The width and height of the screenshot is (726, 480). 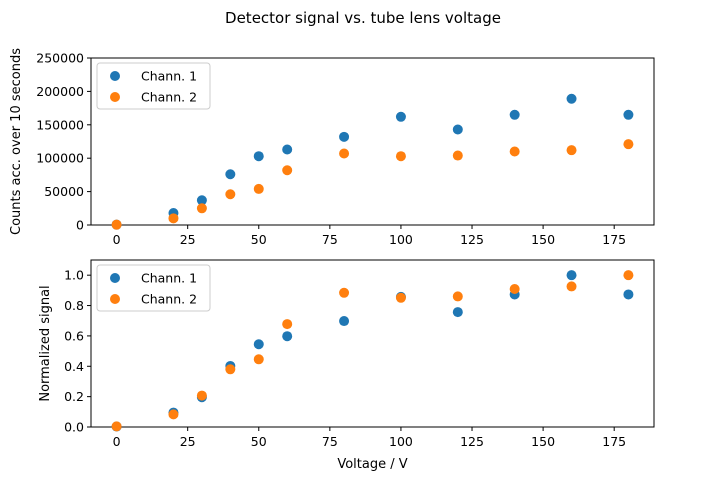 I want to click on y-tick-label: 0.6, so click(x=74, y=335).